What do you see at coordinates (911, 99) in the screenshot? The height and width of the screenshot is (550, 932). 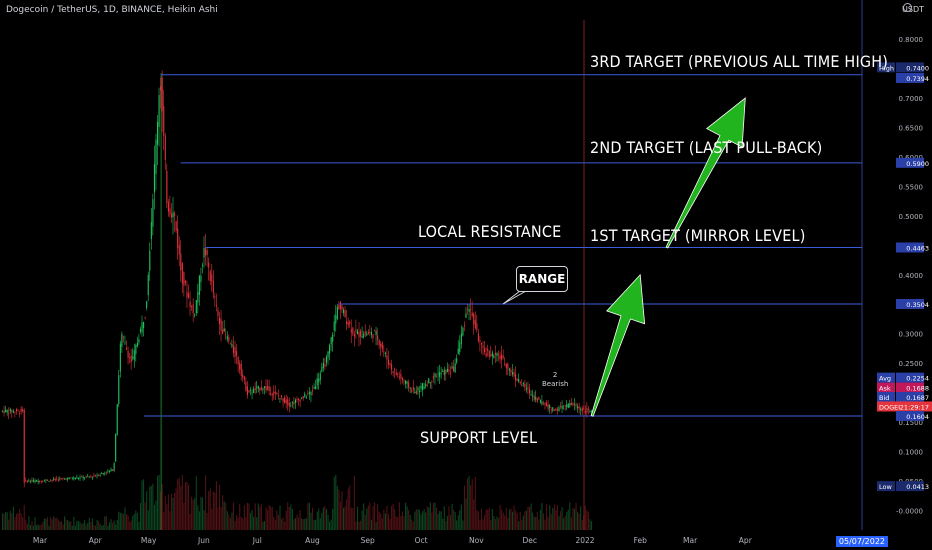 I see `y-tick-label: 0.7000` at bounding box center [911, 99].